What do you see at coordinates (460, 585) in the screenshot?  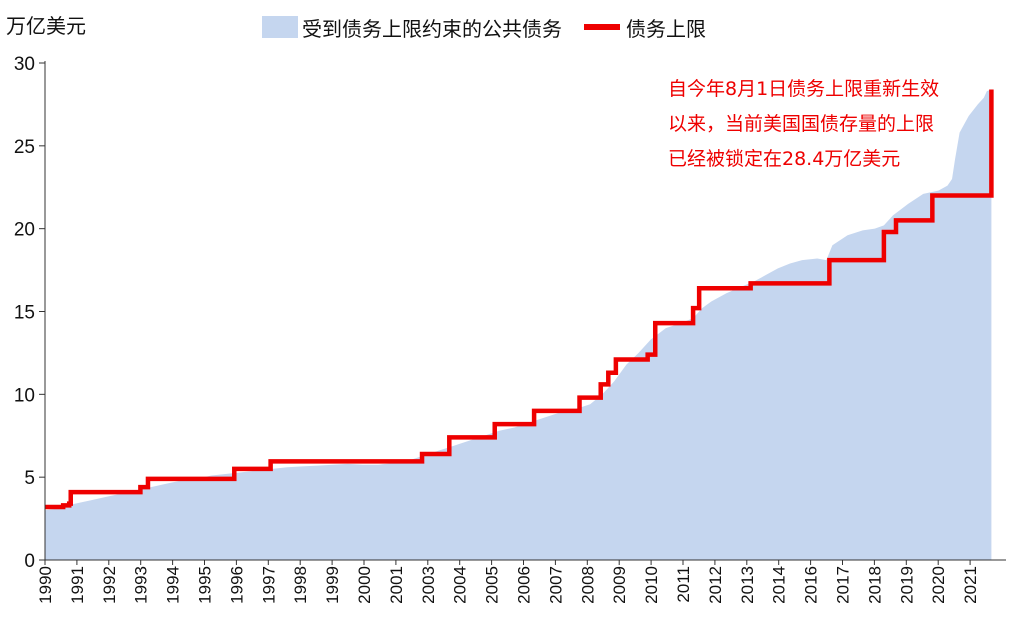 I see `x-tick-label: 2004` at bounding box center [460, 585].